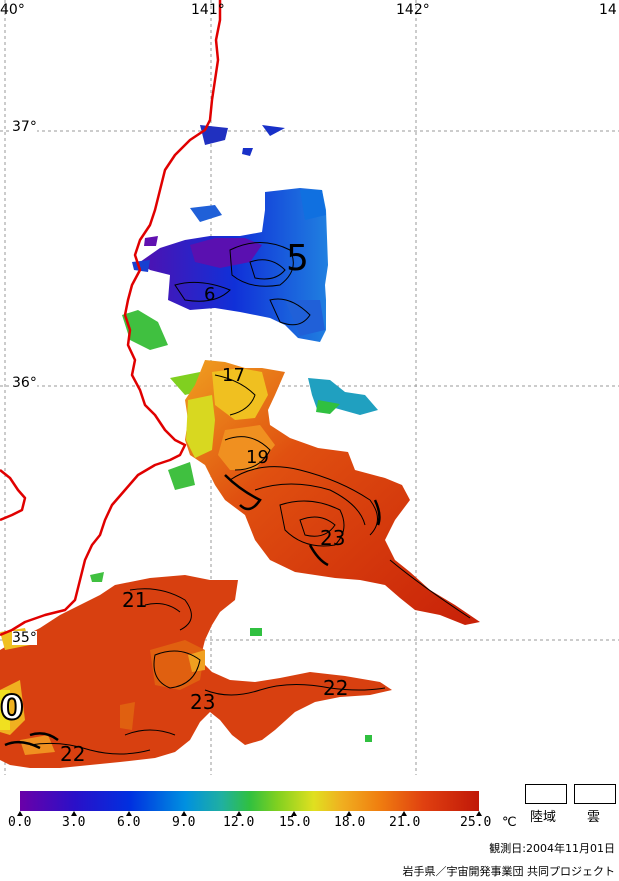  Describe the element at coordinates (12, 10) in the screenshot. I see `longitude-label-140: 40°` at that location.